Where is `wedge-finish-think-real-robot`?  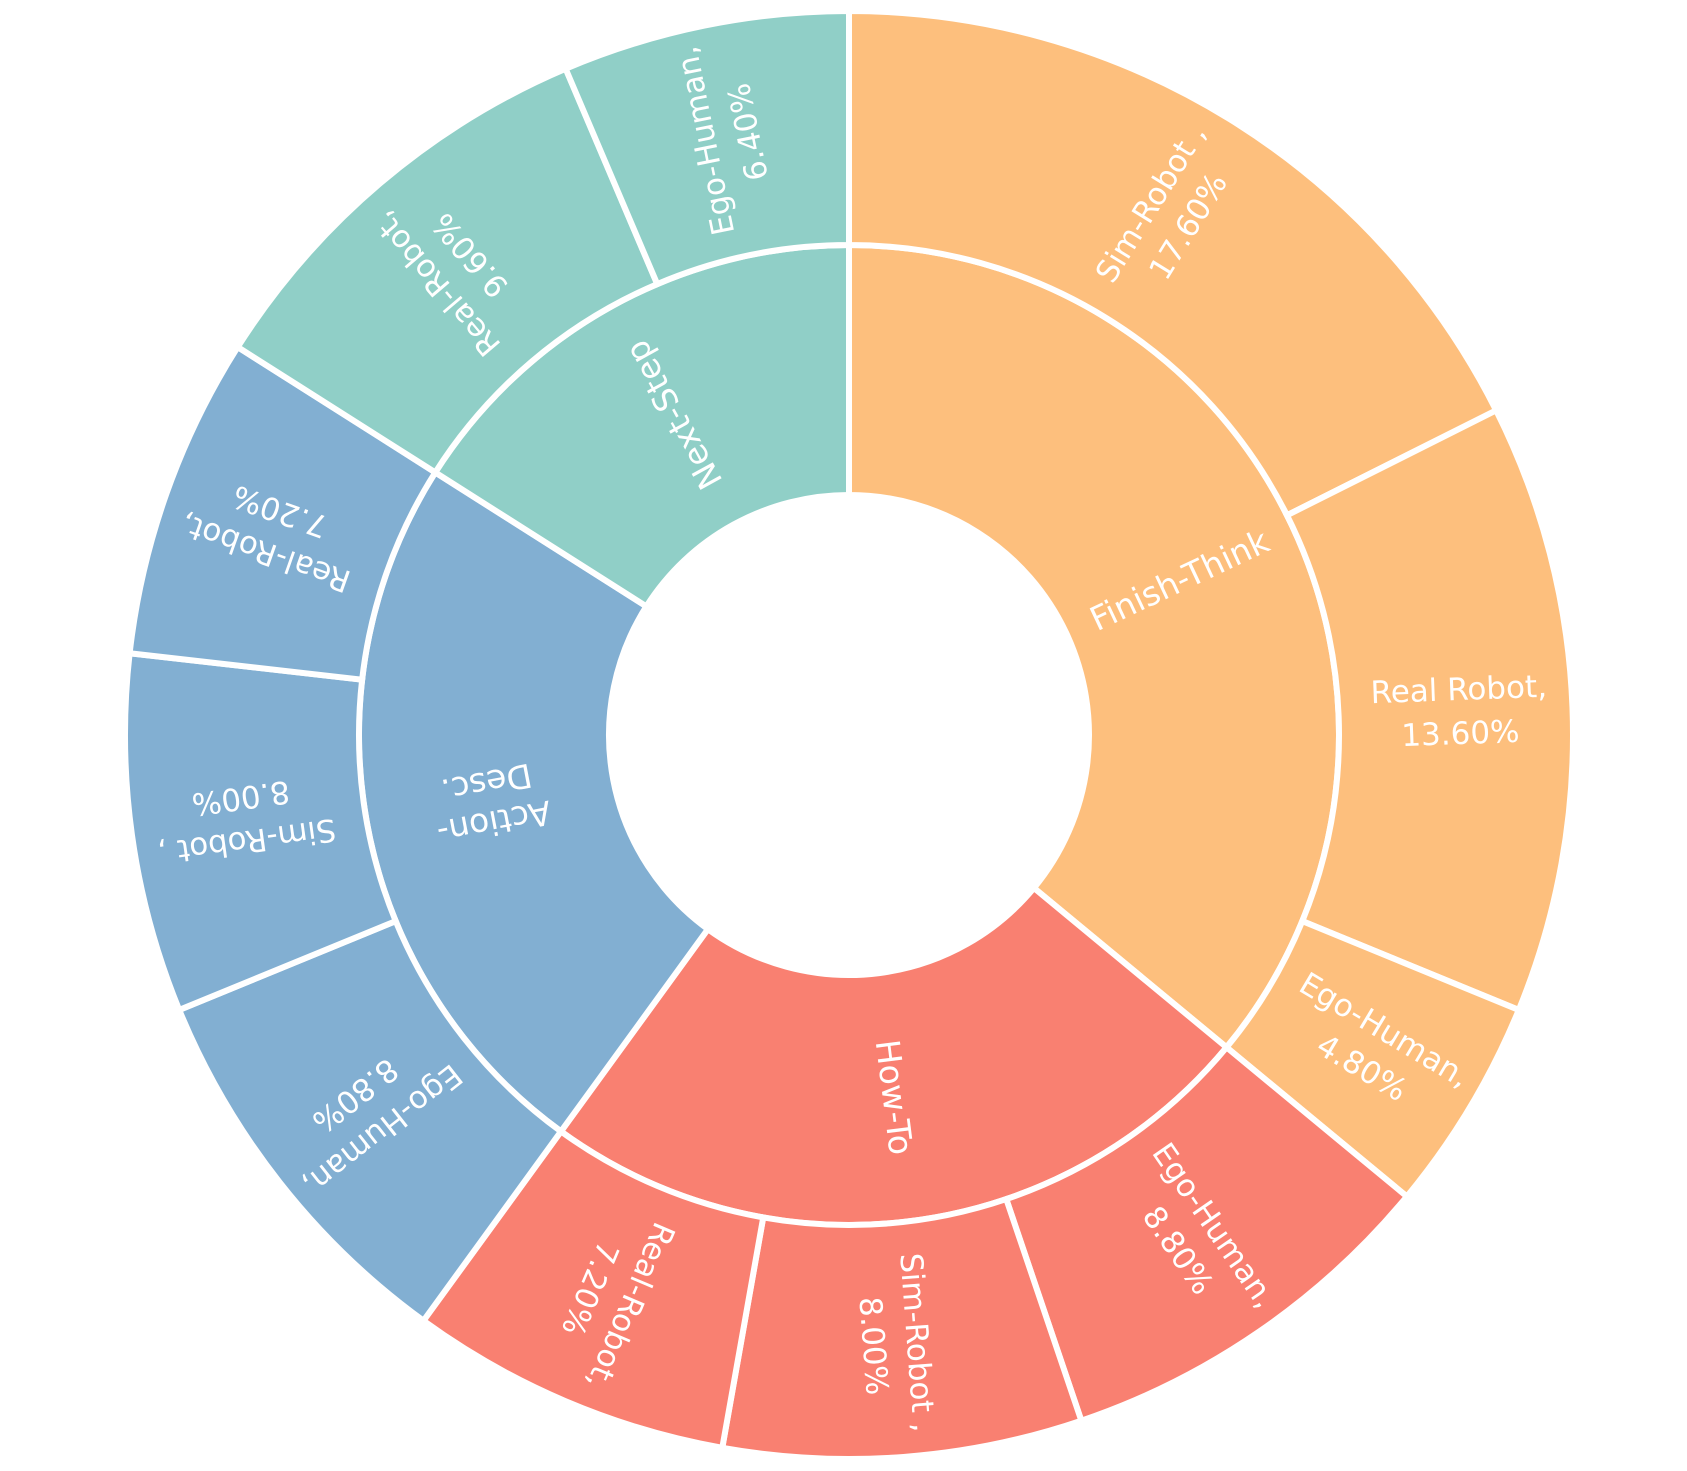 wedge-finish-think-real-robot is located at coordinates (1429, 710).